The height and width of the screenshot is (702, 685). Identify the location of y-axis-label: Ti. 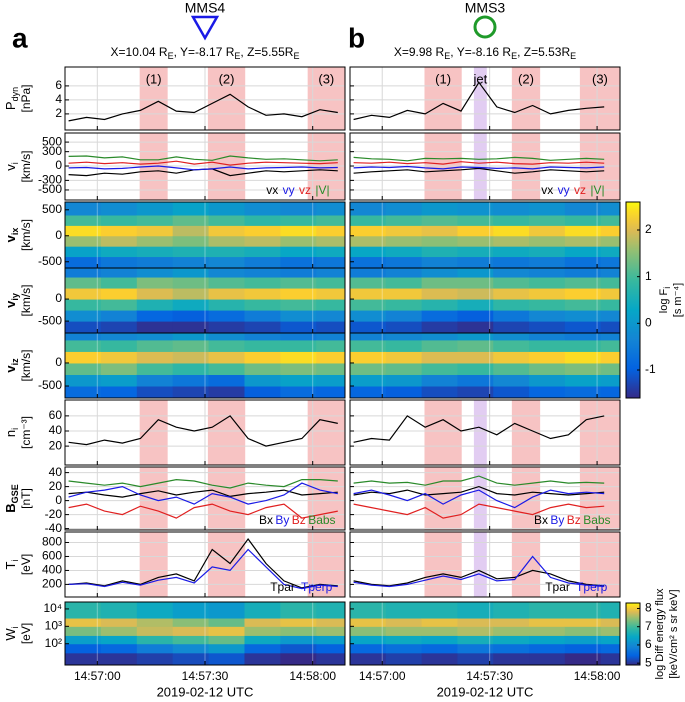
(11, 565).